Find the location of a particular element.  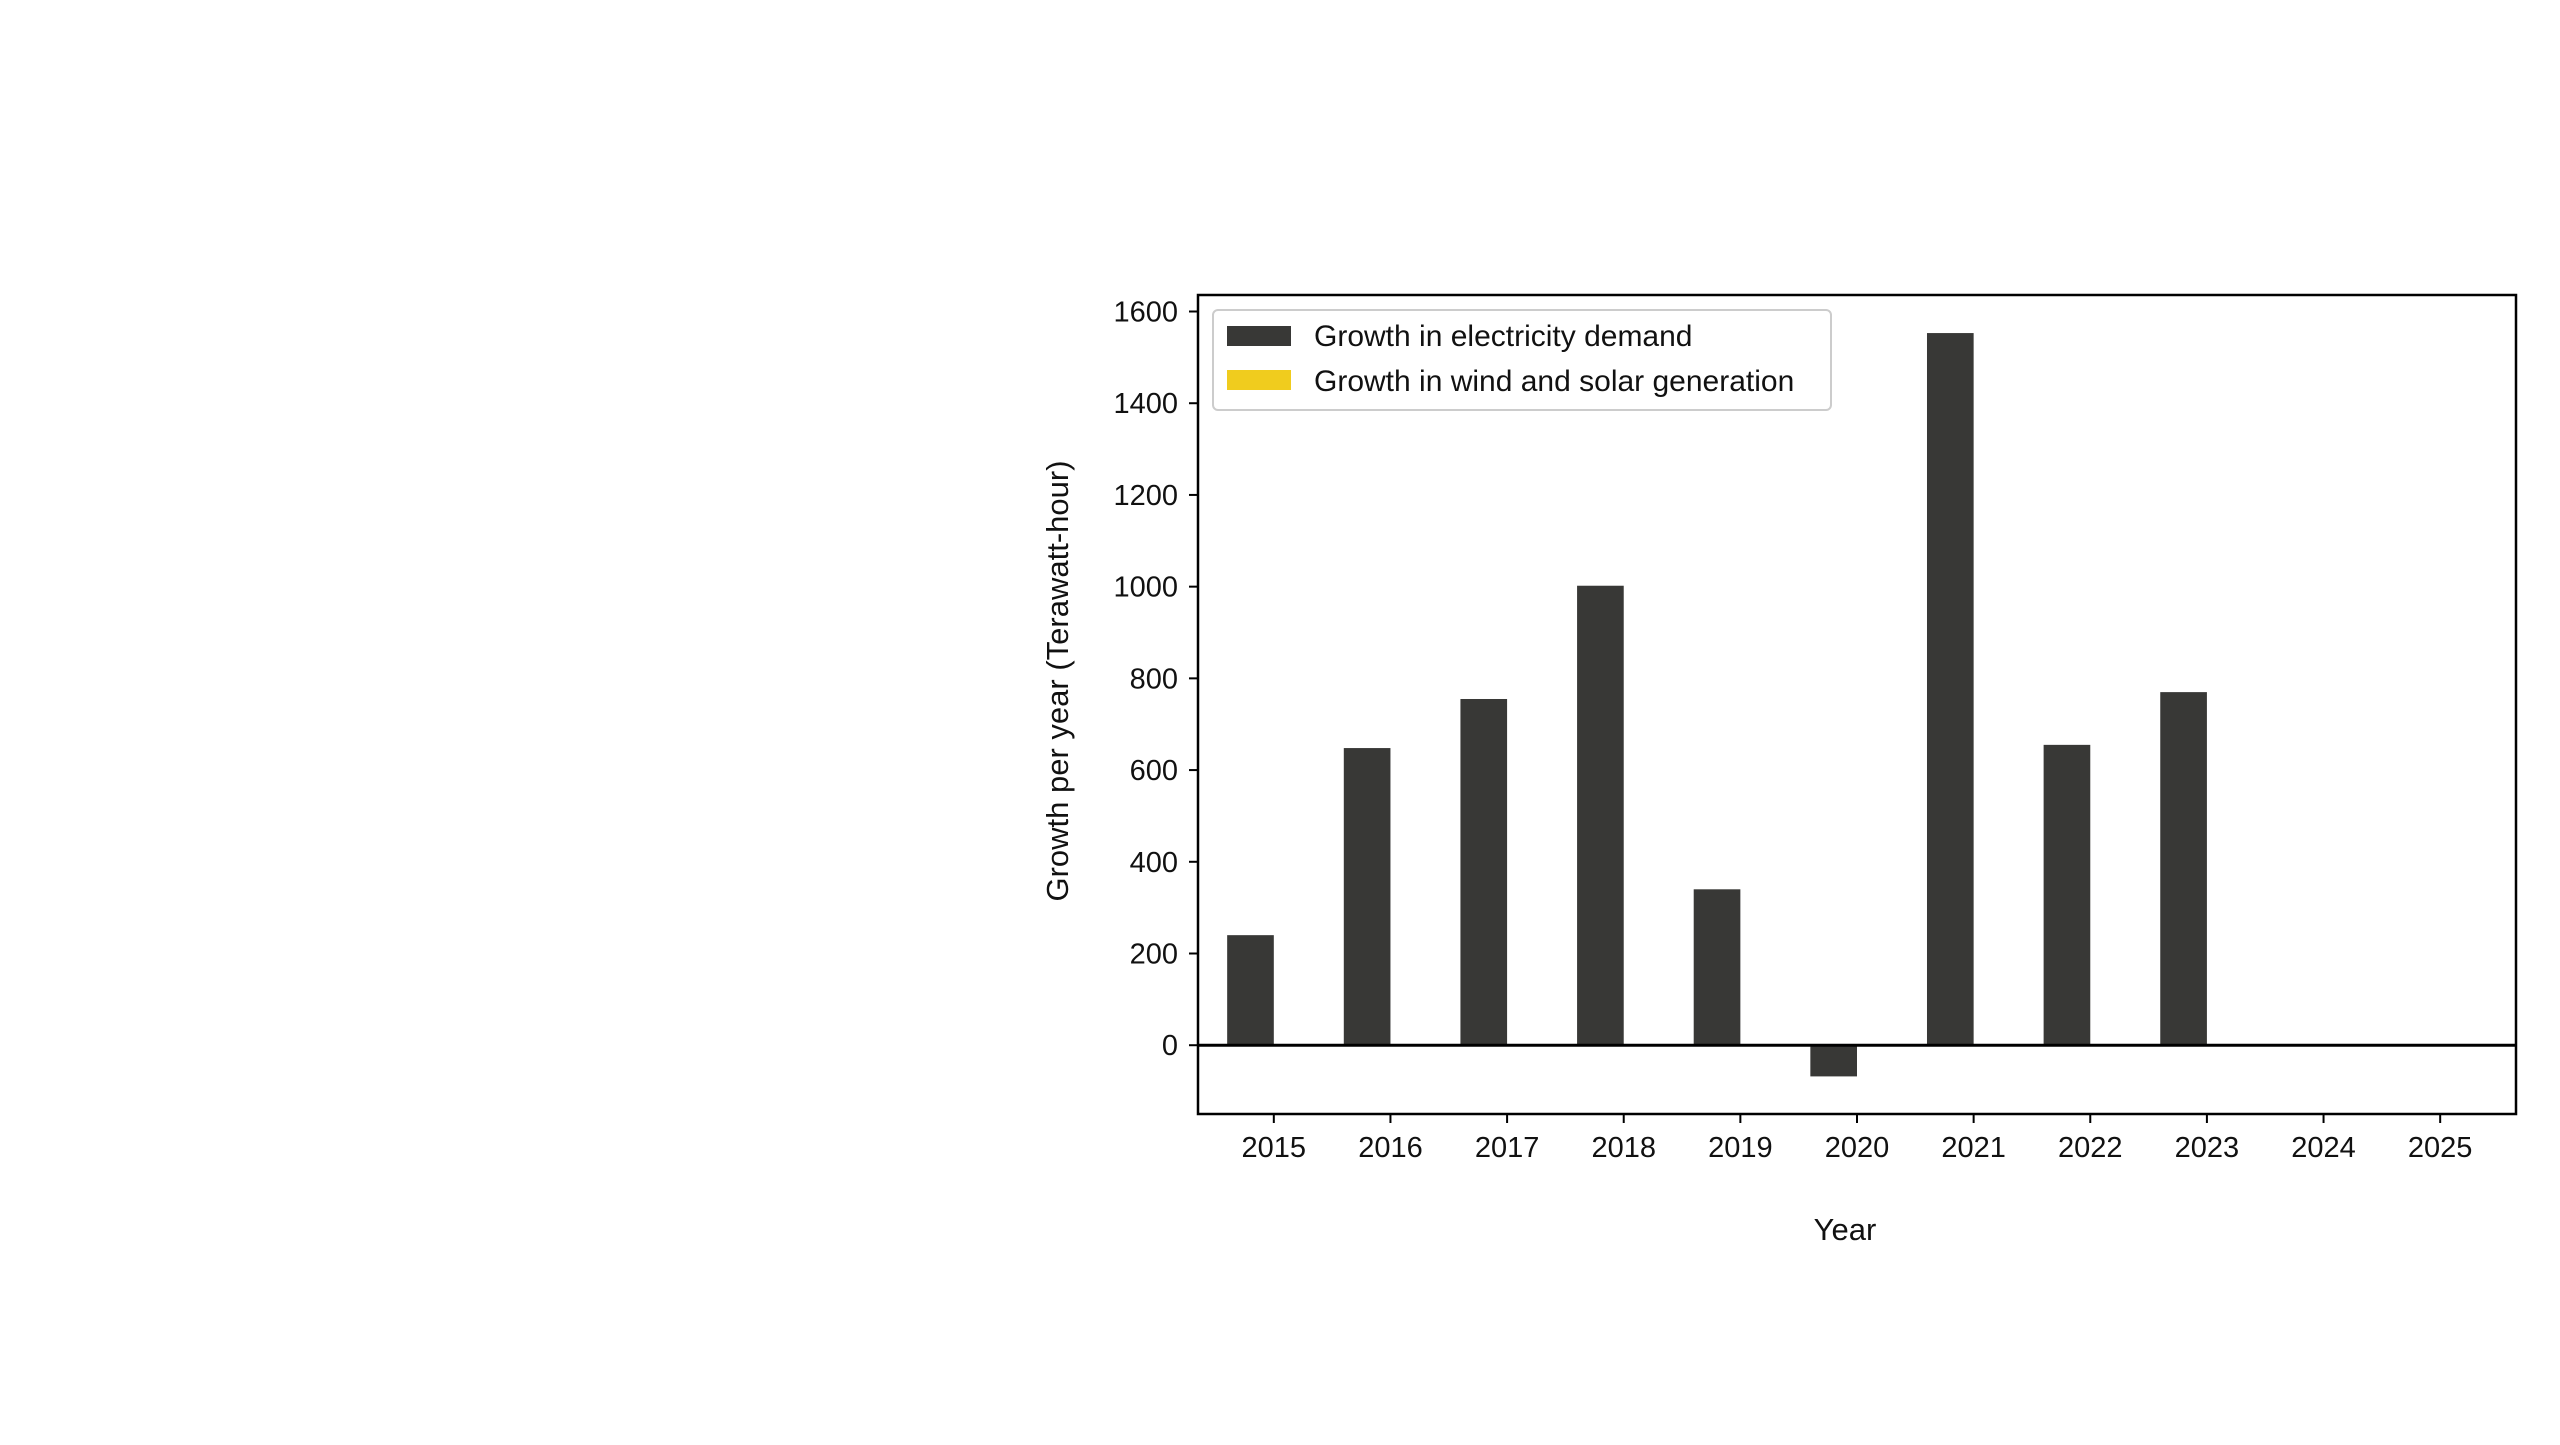

y-tick-label: 400 is located at coordinates (1154, 863).